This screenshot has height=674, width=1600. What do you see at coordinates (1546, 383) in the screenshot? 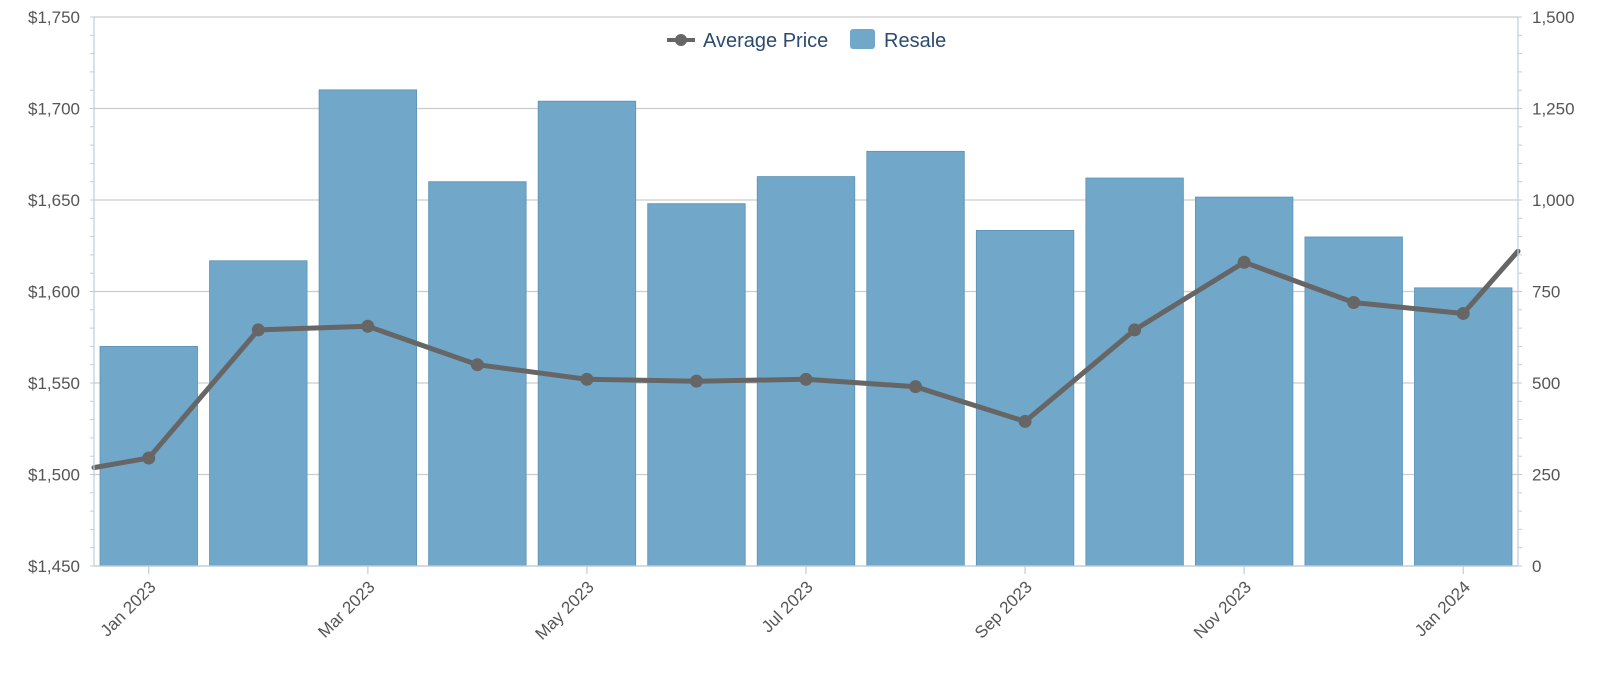
I see `right-axis-tick-label: 500` at bounding box center [1546, 383].